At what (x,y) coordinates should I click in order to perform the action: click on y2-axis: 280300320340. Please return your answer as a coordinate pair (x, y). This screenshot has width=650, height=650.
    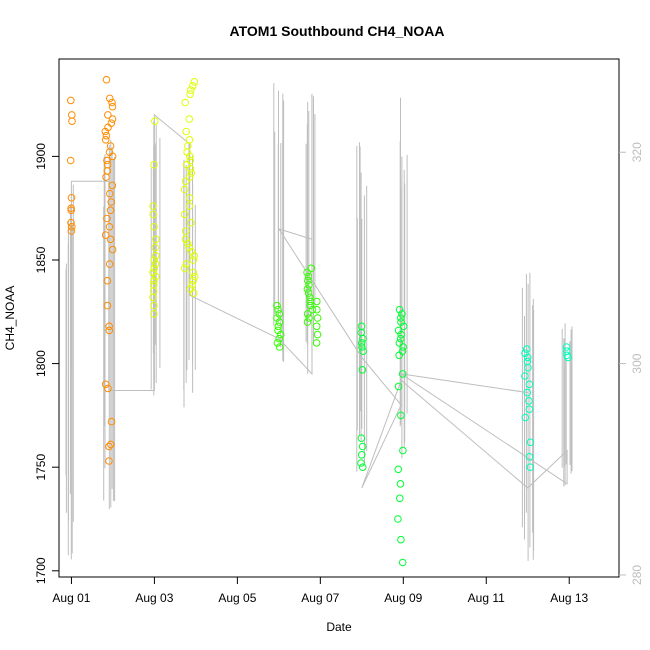
    Looking at the image, I should click on (631, 363).